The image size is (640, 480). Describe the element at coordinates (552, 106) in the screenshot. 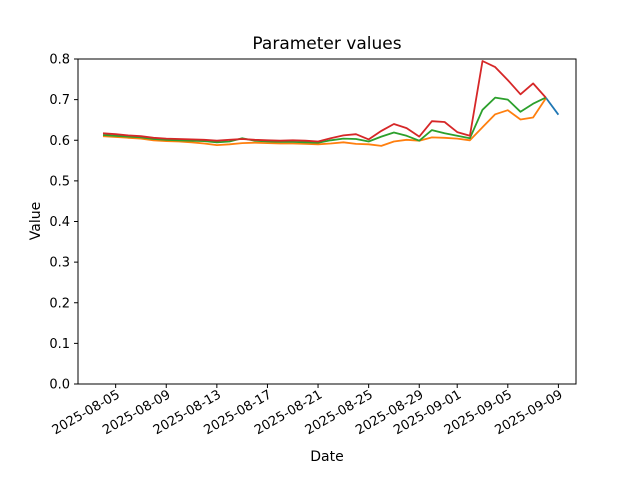

I see `line-series-blue` at that location.